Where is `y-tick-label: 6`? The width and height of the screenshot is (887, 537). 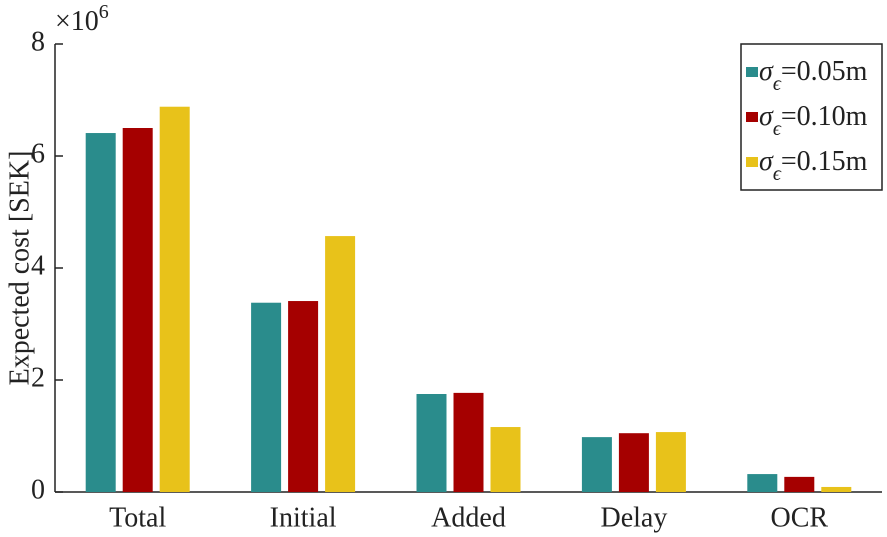
y-tick-label: 6 is located at coordinates (38, 153).